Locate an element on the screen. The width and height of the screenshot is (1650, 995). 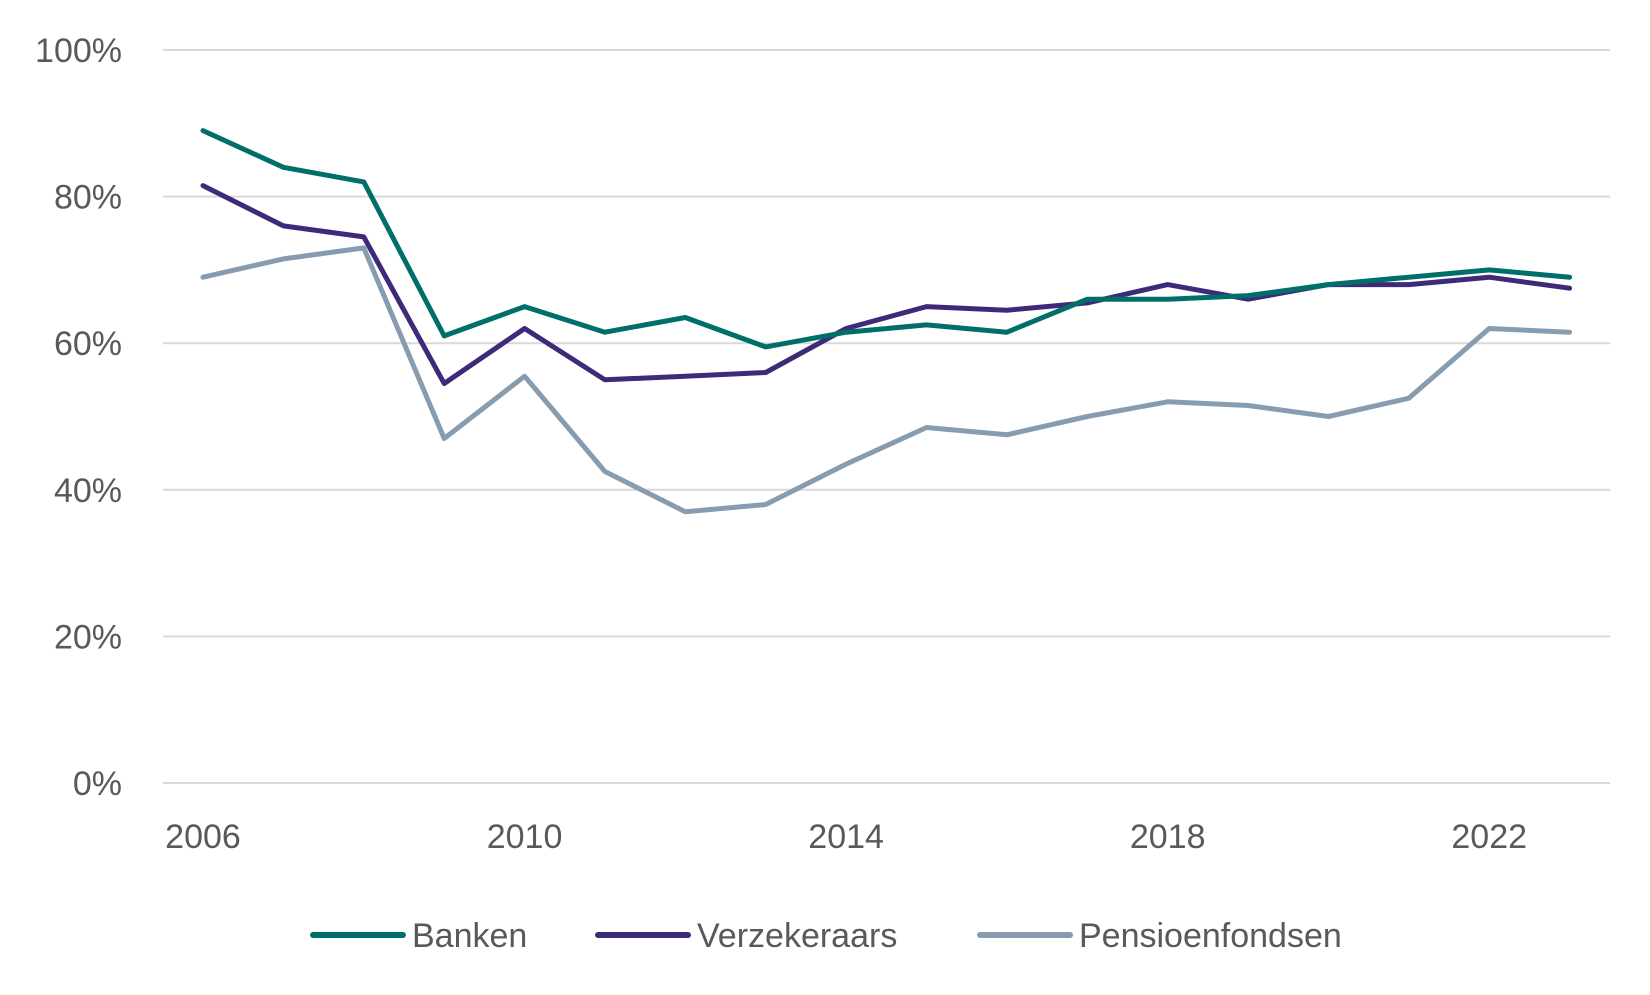
y-axis-tick-labels: 0% 20% 40% 60% 80% 100% is located at coordinates (78, 417).